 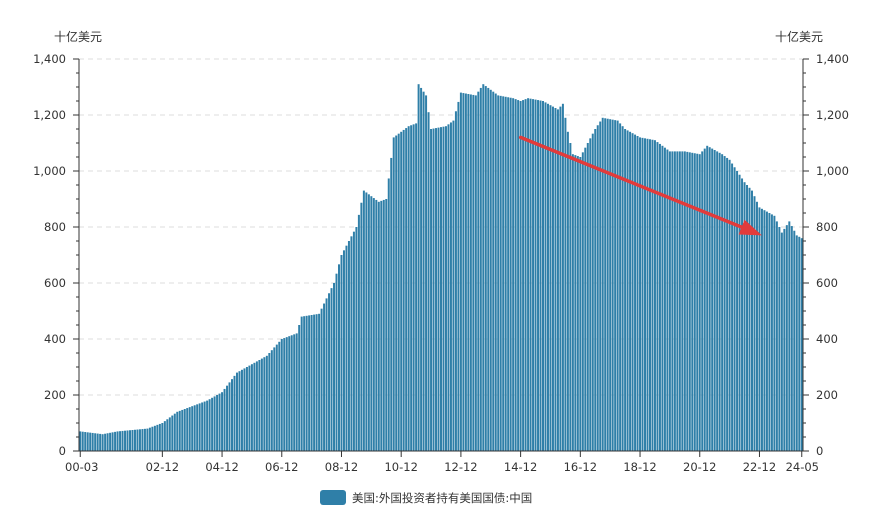 I want to click on legend-label: 美国:外国投资者持有美国国债:中国, so click(x=442, y=498).